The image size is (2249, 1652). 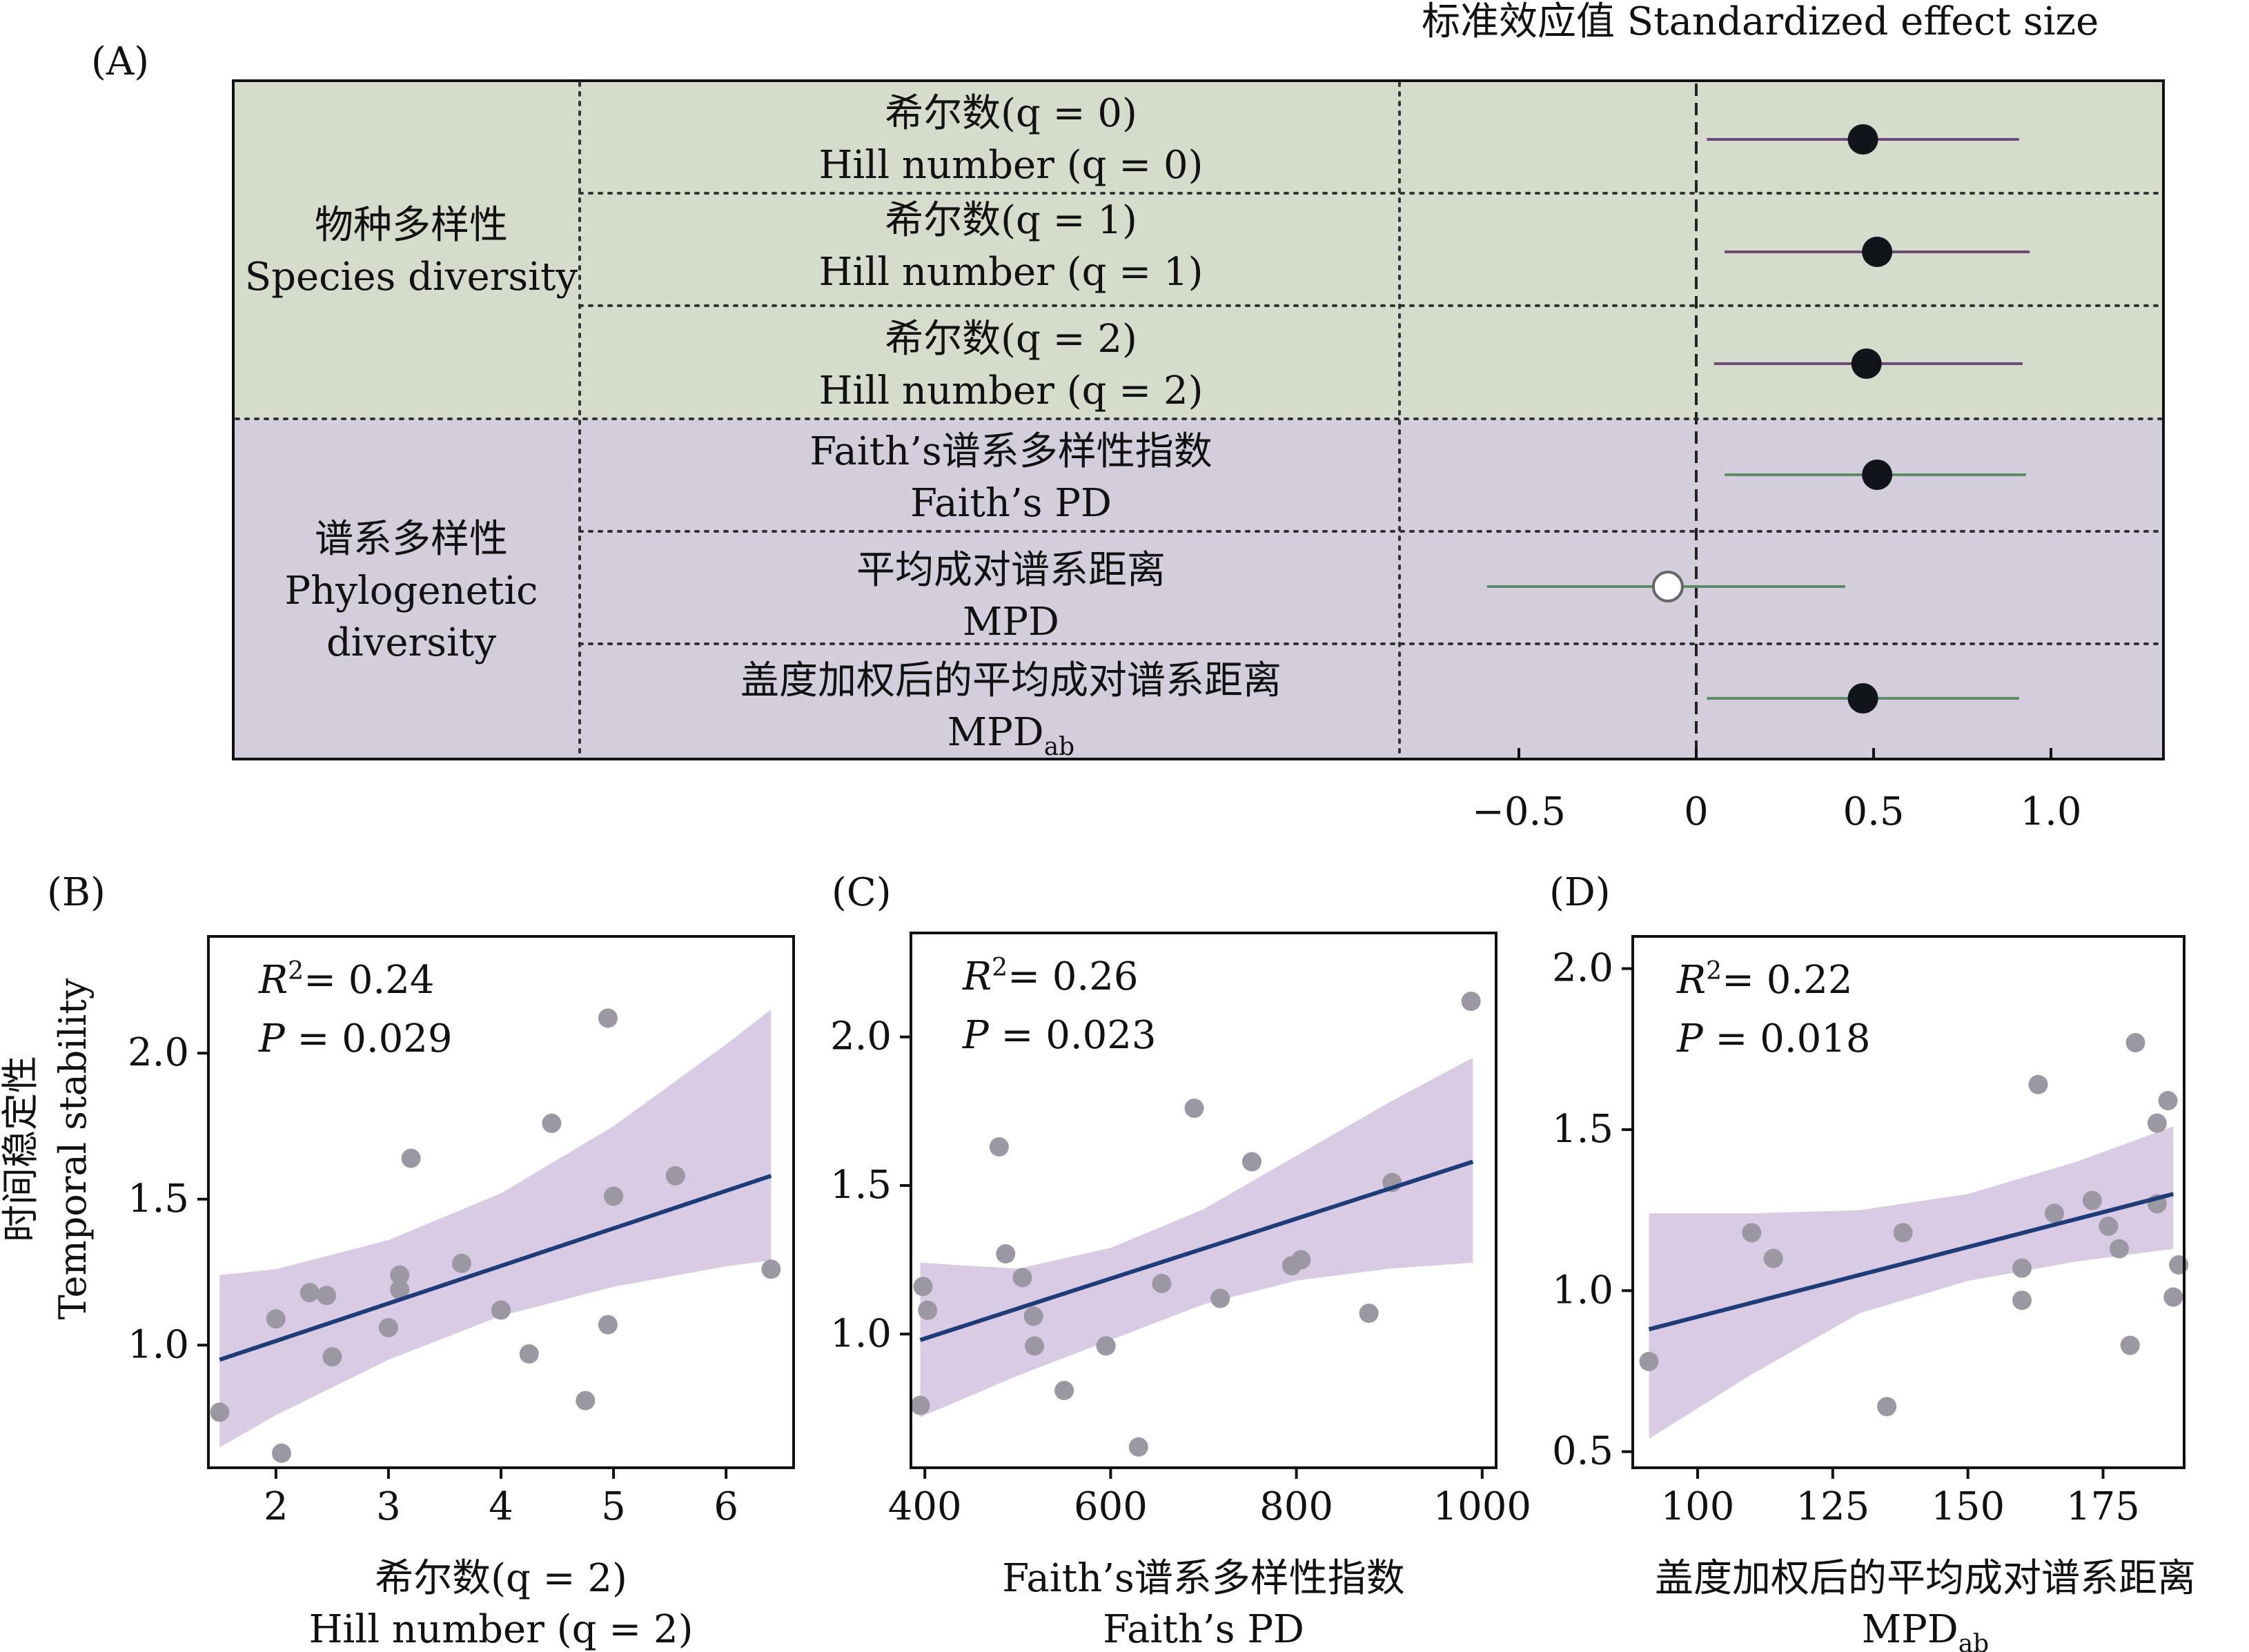 What do you see at coordinates (1519, 811) in the screenshot?
I see `x-tick-label: −0.5` at bounding box center [1519, 811].